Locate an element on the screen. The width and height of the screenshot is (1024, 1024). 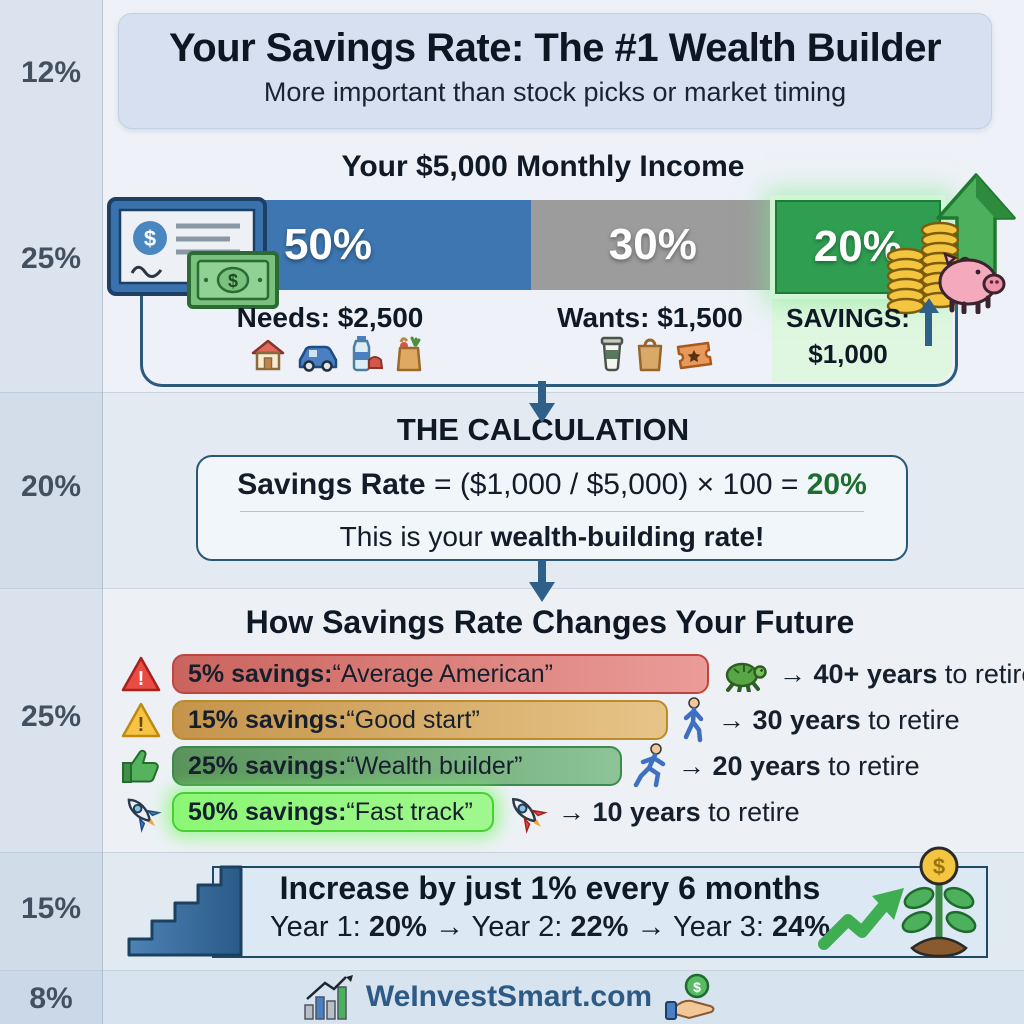
income-heading: Your $5,000 Monthly Income is located at coordinates (543, 166).